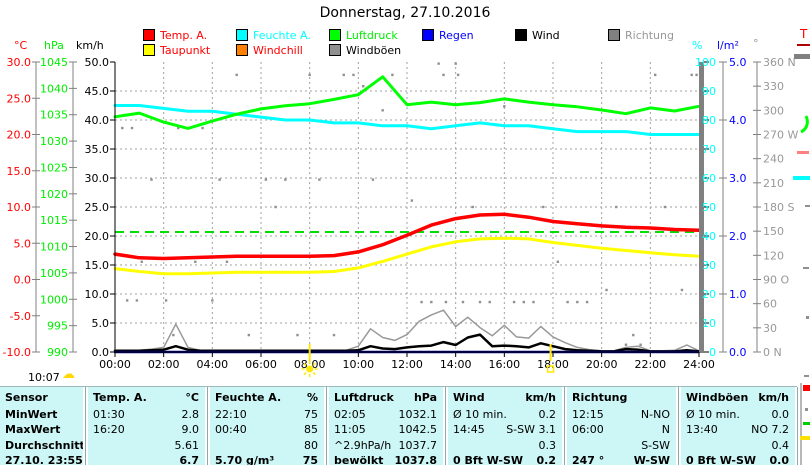 The height and width of the screenshot is (465, 810). I want to click on table-row: Luftdruck hPa, so click(385, 398).